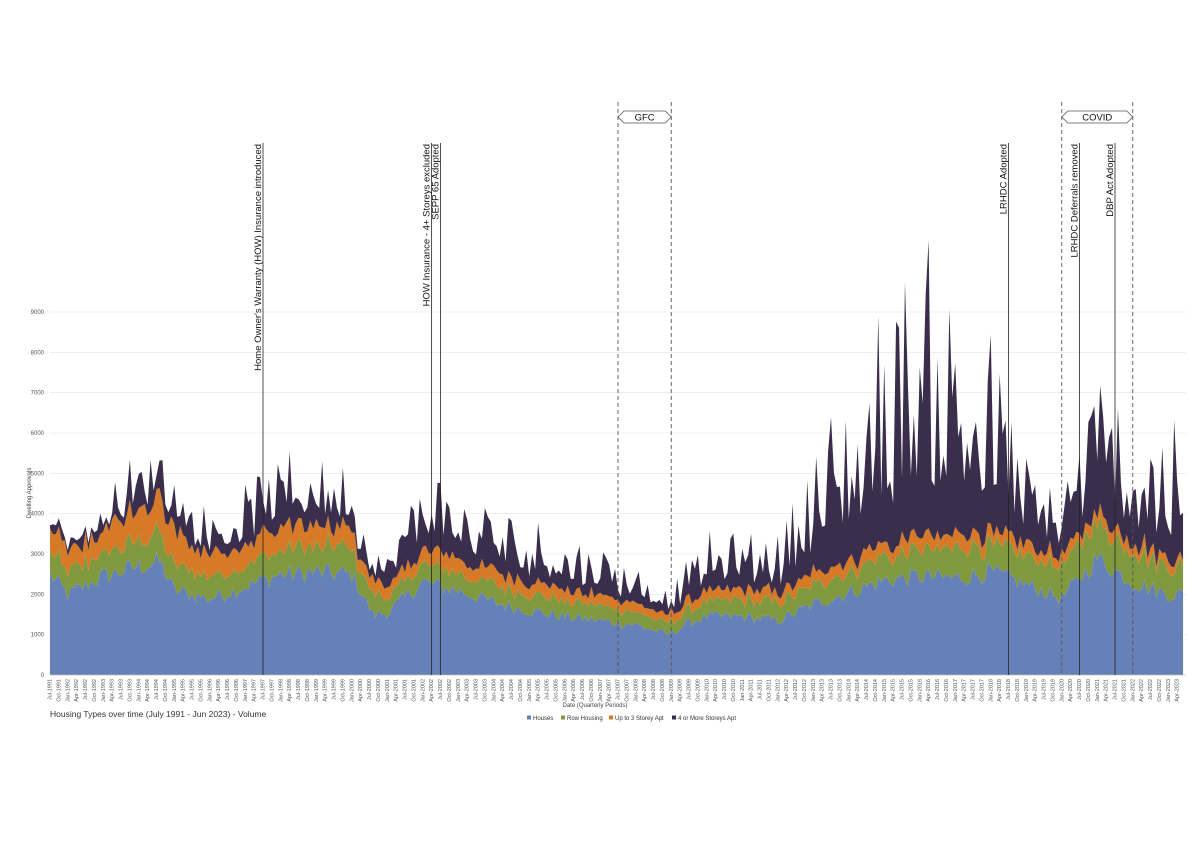 This screenshot has width=1200, height=848. What do you see at coordinates (184, 690) in the screenshot?
I see `x-tick-label: Apr-1995` at bounding box center [184, 690].